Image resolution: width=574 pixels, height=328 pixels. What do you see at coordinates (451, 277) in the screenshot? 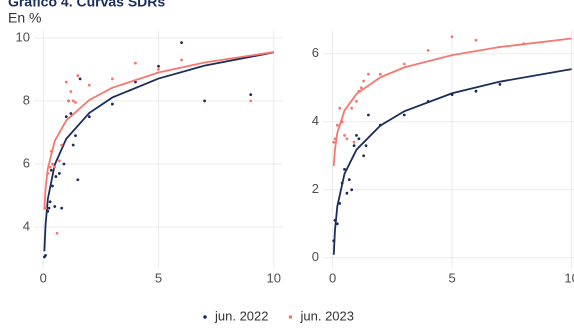
I see `x-tick-label: 5` at bounding box center [451, 277].